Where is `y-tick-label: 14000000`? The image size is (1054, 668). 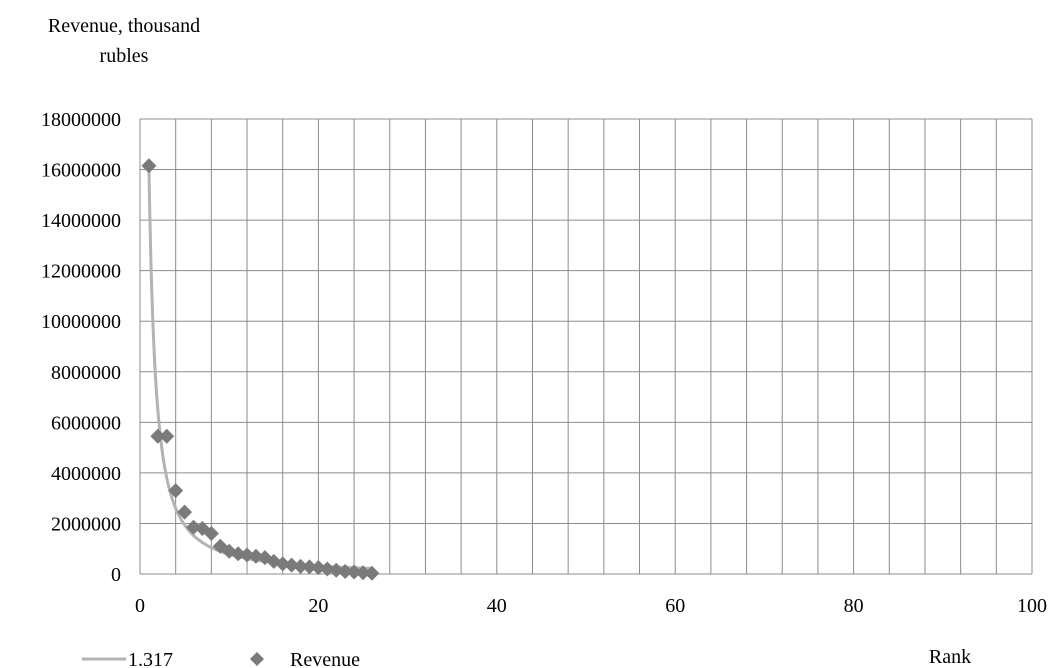
y-tick-label: 14000000 is located at coordinates (81, 221).